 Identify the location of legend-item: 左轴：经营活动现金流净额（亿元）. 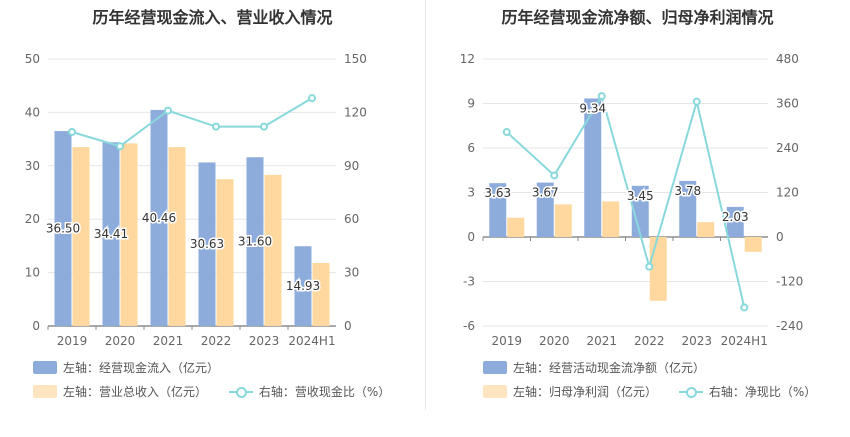
(594, 367).